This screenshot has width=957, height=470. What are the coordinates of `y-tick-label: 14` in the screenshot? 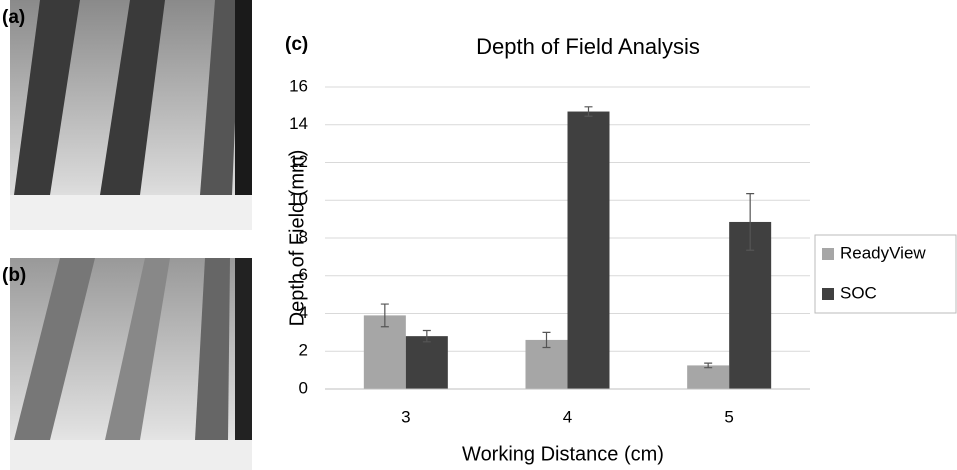 It's located at (298, 123).